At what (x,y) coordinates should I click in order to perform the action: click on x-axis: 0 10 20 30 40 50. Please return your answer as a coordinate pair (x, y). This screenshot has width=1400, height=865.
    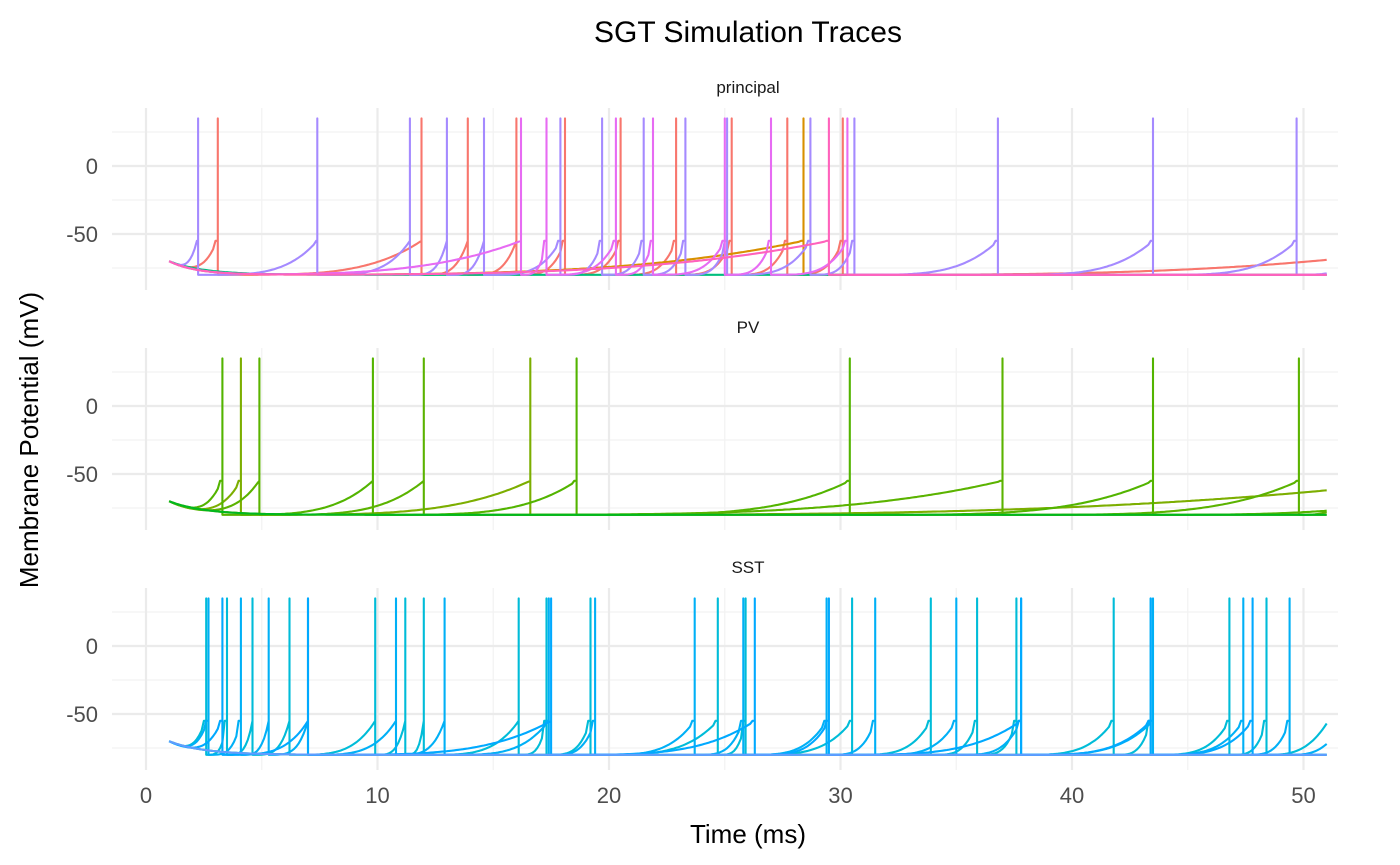
    Looking at the image, I should click on (728, 795).